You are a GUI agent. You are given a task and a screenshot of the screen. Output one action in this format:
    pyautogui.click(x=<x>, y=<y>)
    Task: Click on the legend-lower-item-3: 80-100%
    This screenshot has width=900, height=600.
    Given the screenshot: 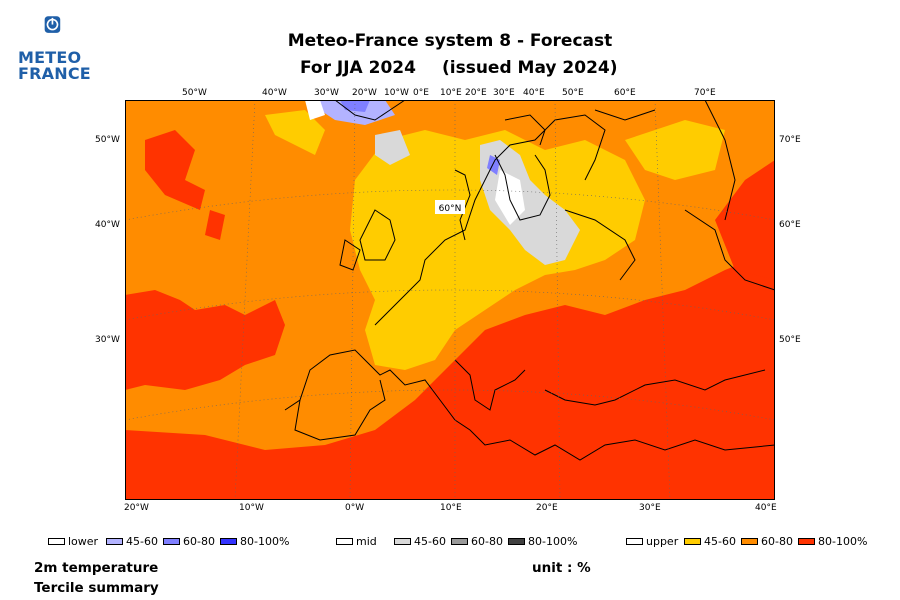 What is the action you would take?
    pyautogui.click(x=265, y=541)
    